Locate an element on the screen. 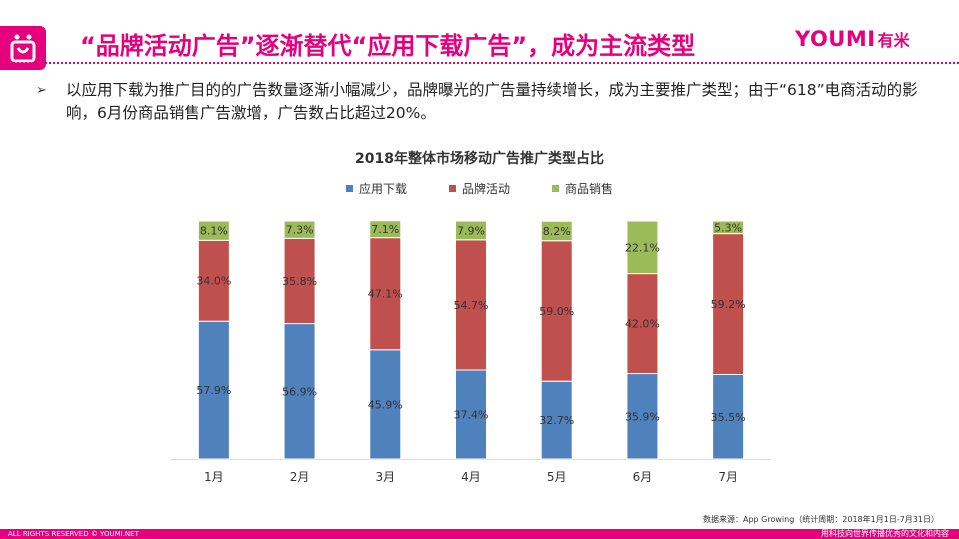 This screenshot has height=539, width=959. data-label: 7.3% is located at coordinates (300, 230).